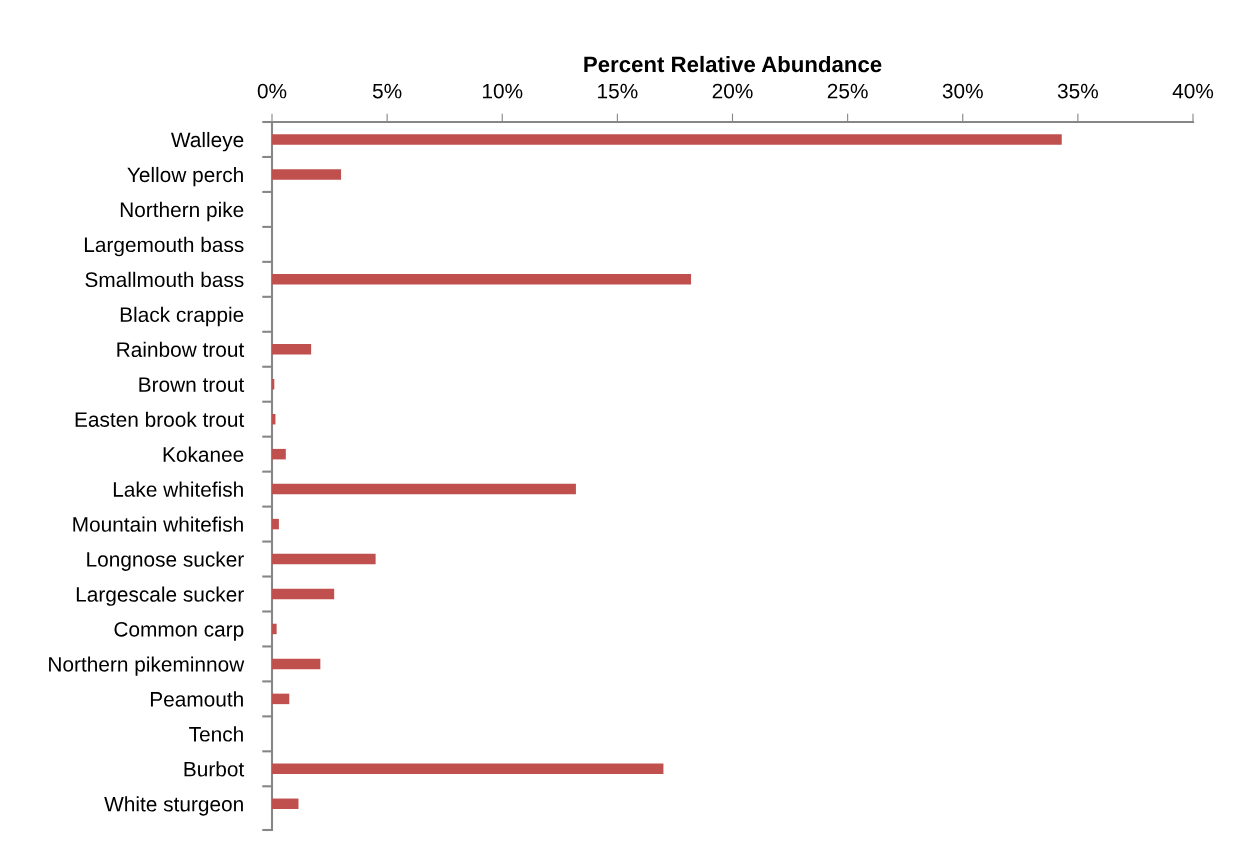  I want to click on y-tick-label: Tench, so click(216, 734).